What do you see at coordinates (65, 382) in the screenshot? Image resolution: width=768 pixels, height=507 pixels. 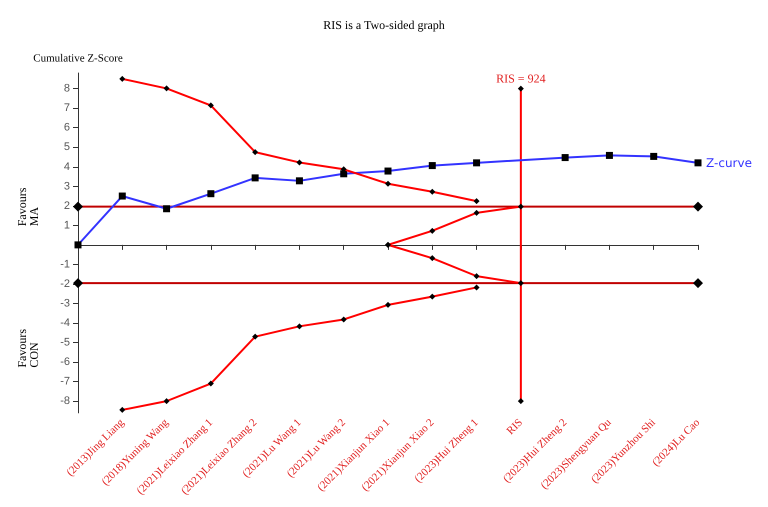 I see `y-tick-label: -7` at bounding box center [65, 382].